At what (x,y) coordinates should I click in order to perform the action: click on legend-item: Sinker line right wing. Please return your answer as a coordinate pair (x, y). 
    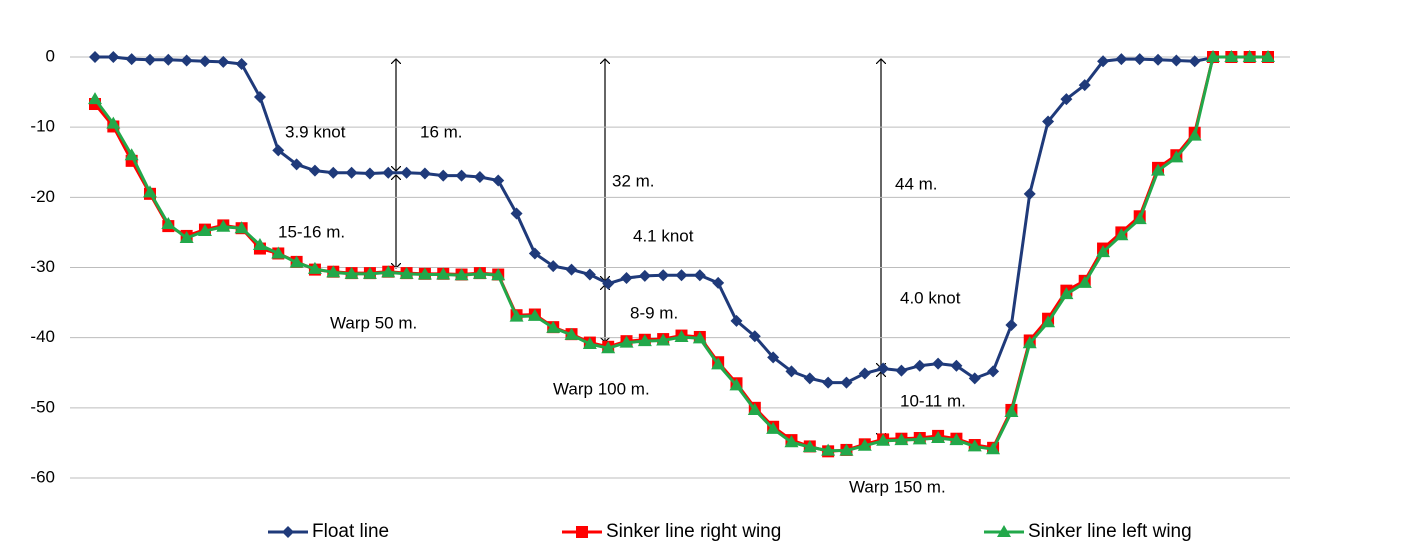
    Looking at the image, I should click on (671, 531).